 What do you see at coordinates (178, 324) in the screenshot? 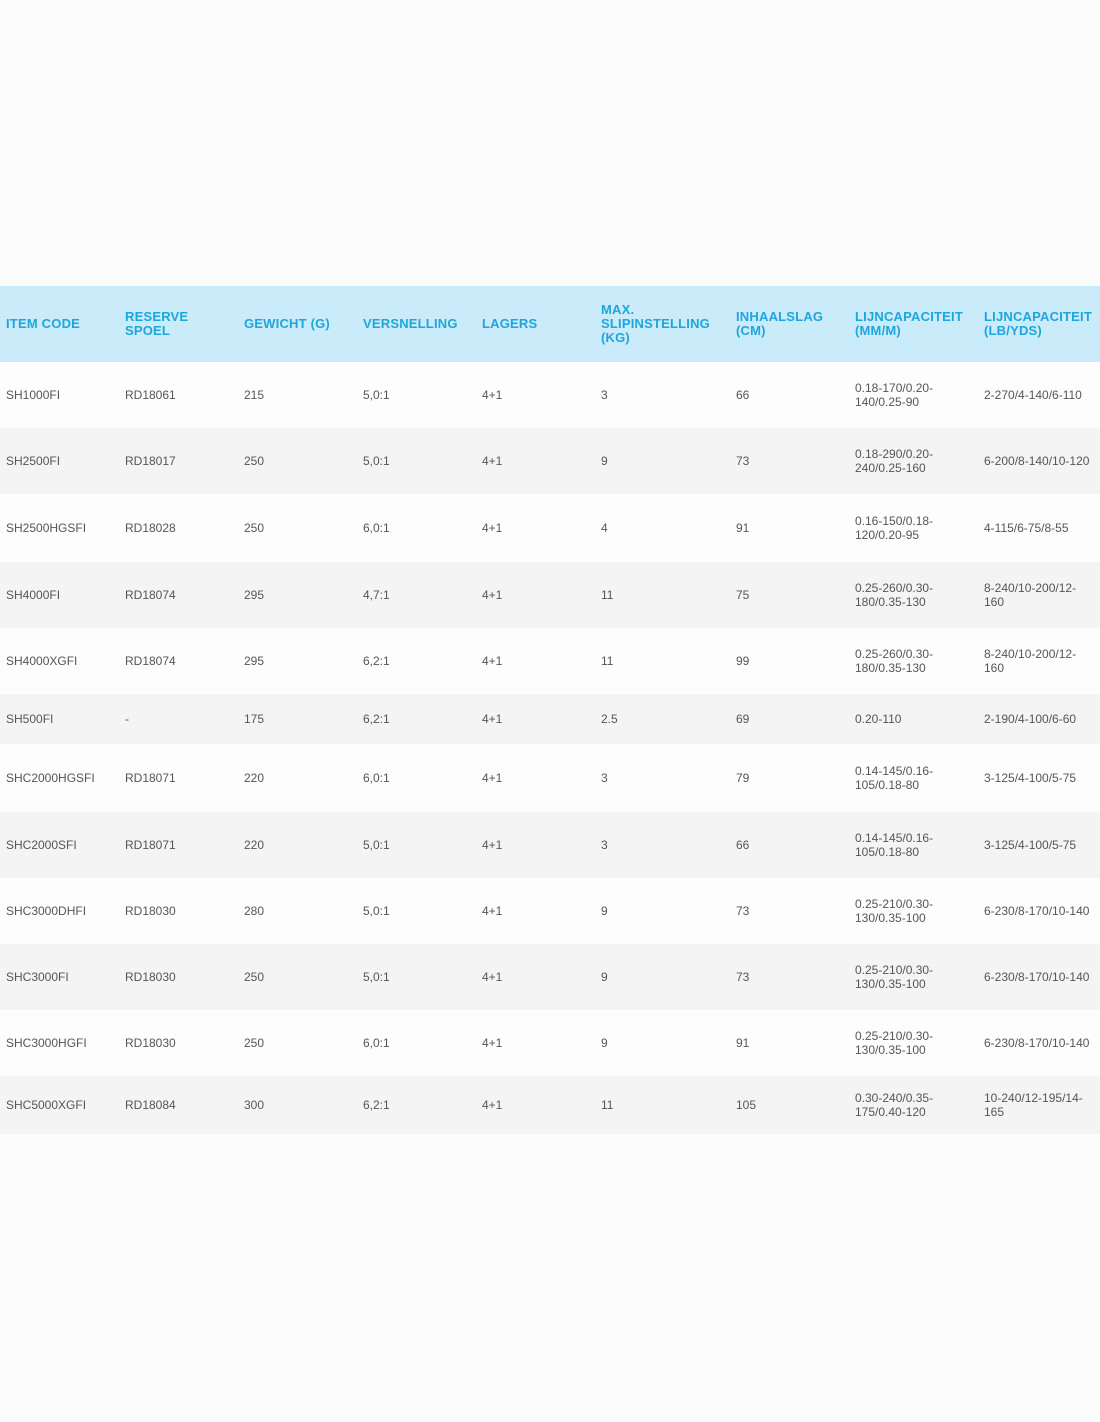
I see `column-header-reserve-spoel: RESERVE SPOEL` at bounding box center [178, 324].